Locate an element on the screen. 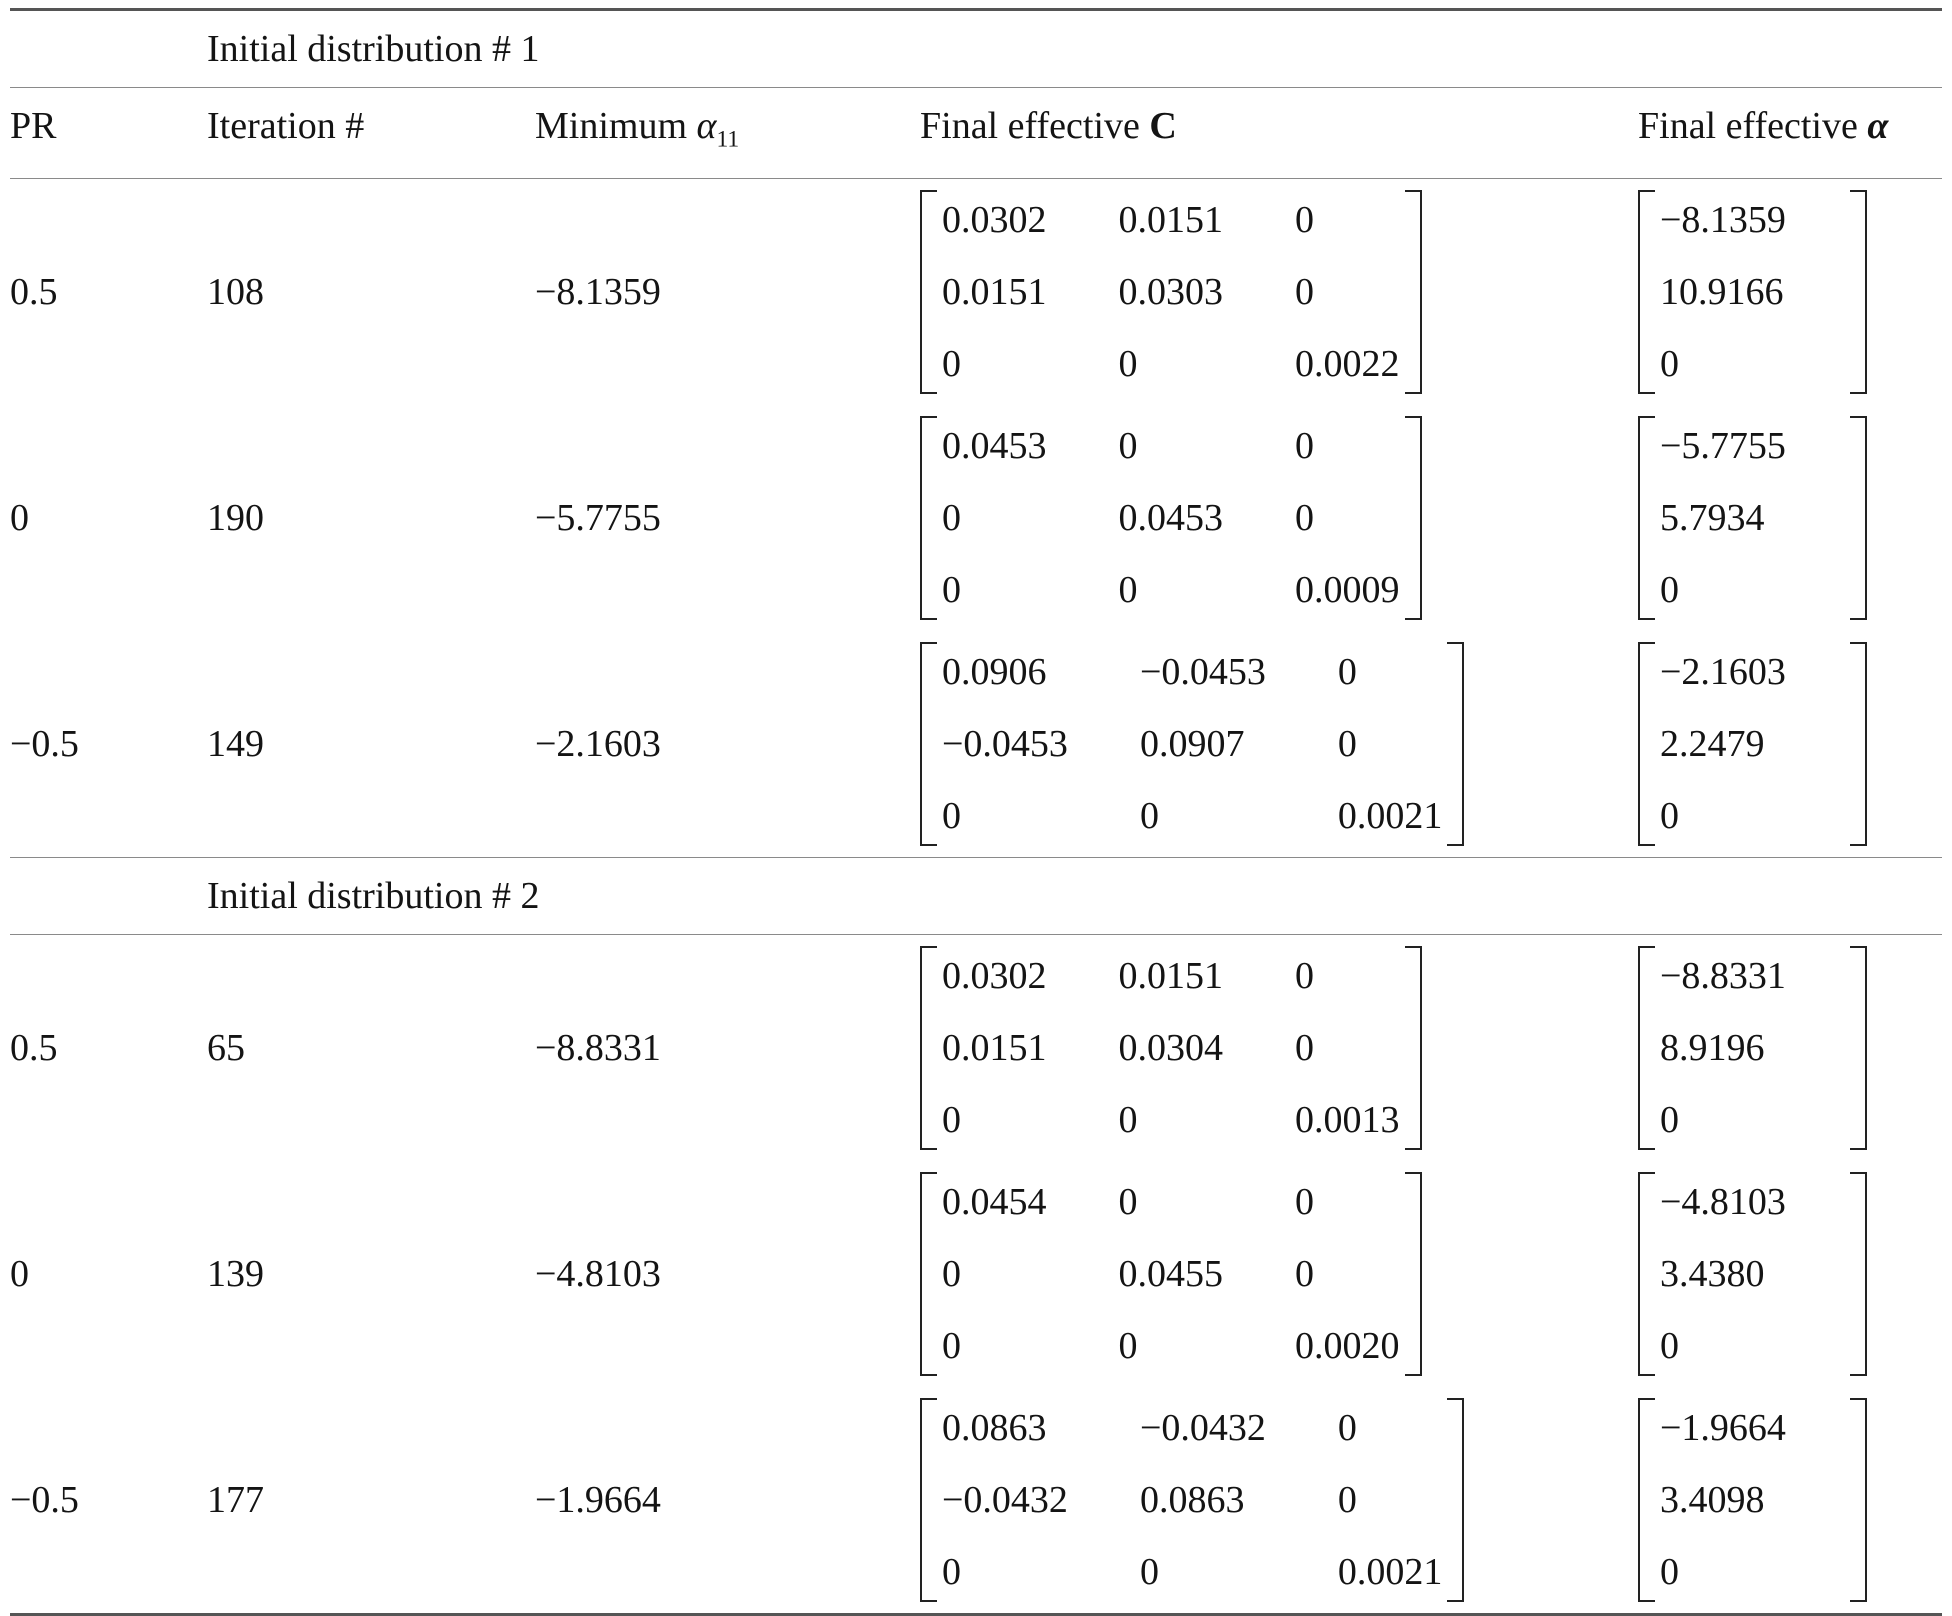  alpha-vector-grid: −8.8331 8.9196 0 is located at coordinates (1752, 1048).